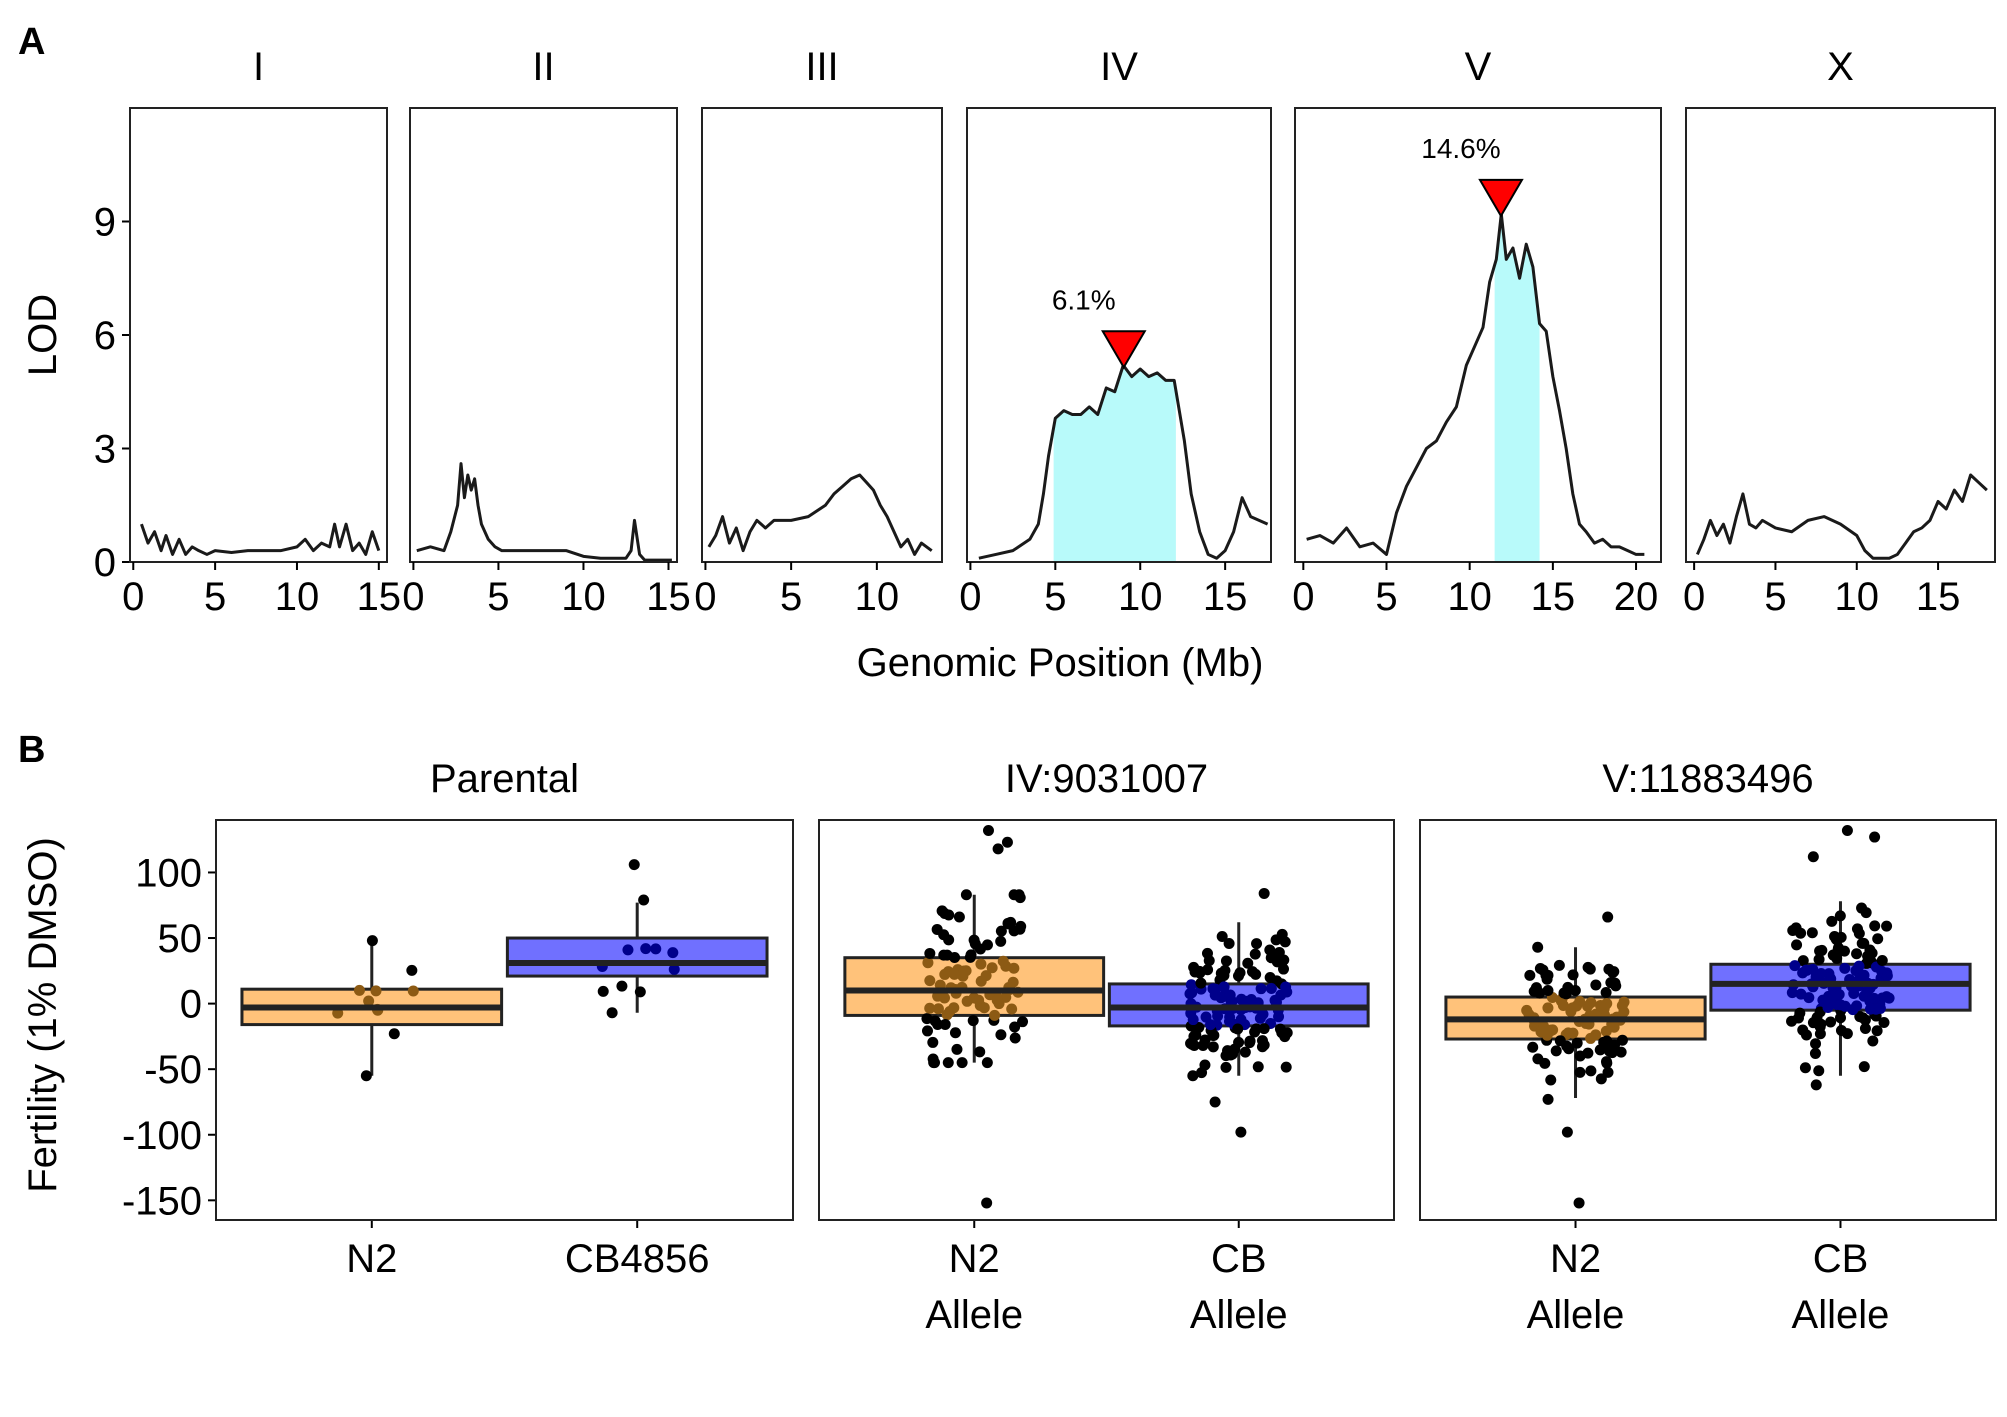  I want to click on box-iv-9031007-n2-allele, so click(974, 986).